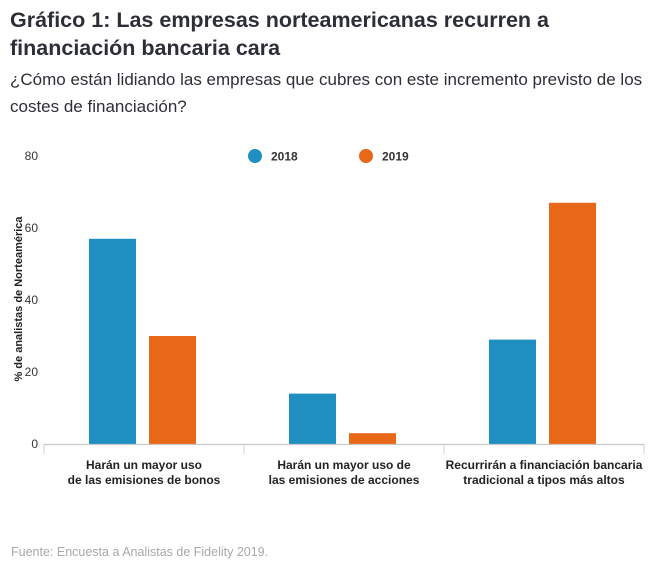 This screenshot has width=658, height=571. What do you see at coordinates (255, 156) in the screenshot?
I see `legend-marker-2018` at bounding box center [255, 156].